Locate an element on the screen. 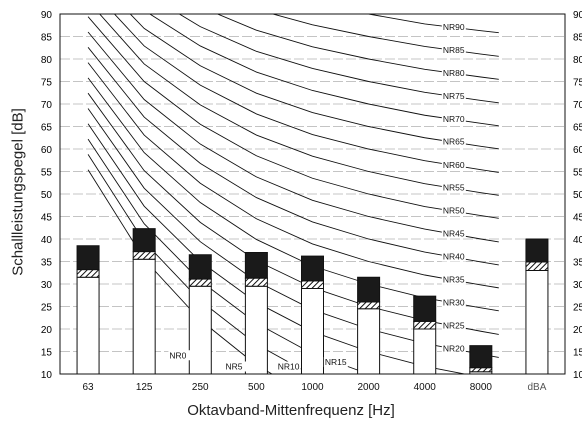  y-tick-label-right: 80 is located at coordinates (577, 60).